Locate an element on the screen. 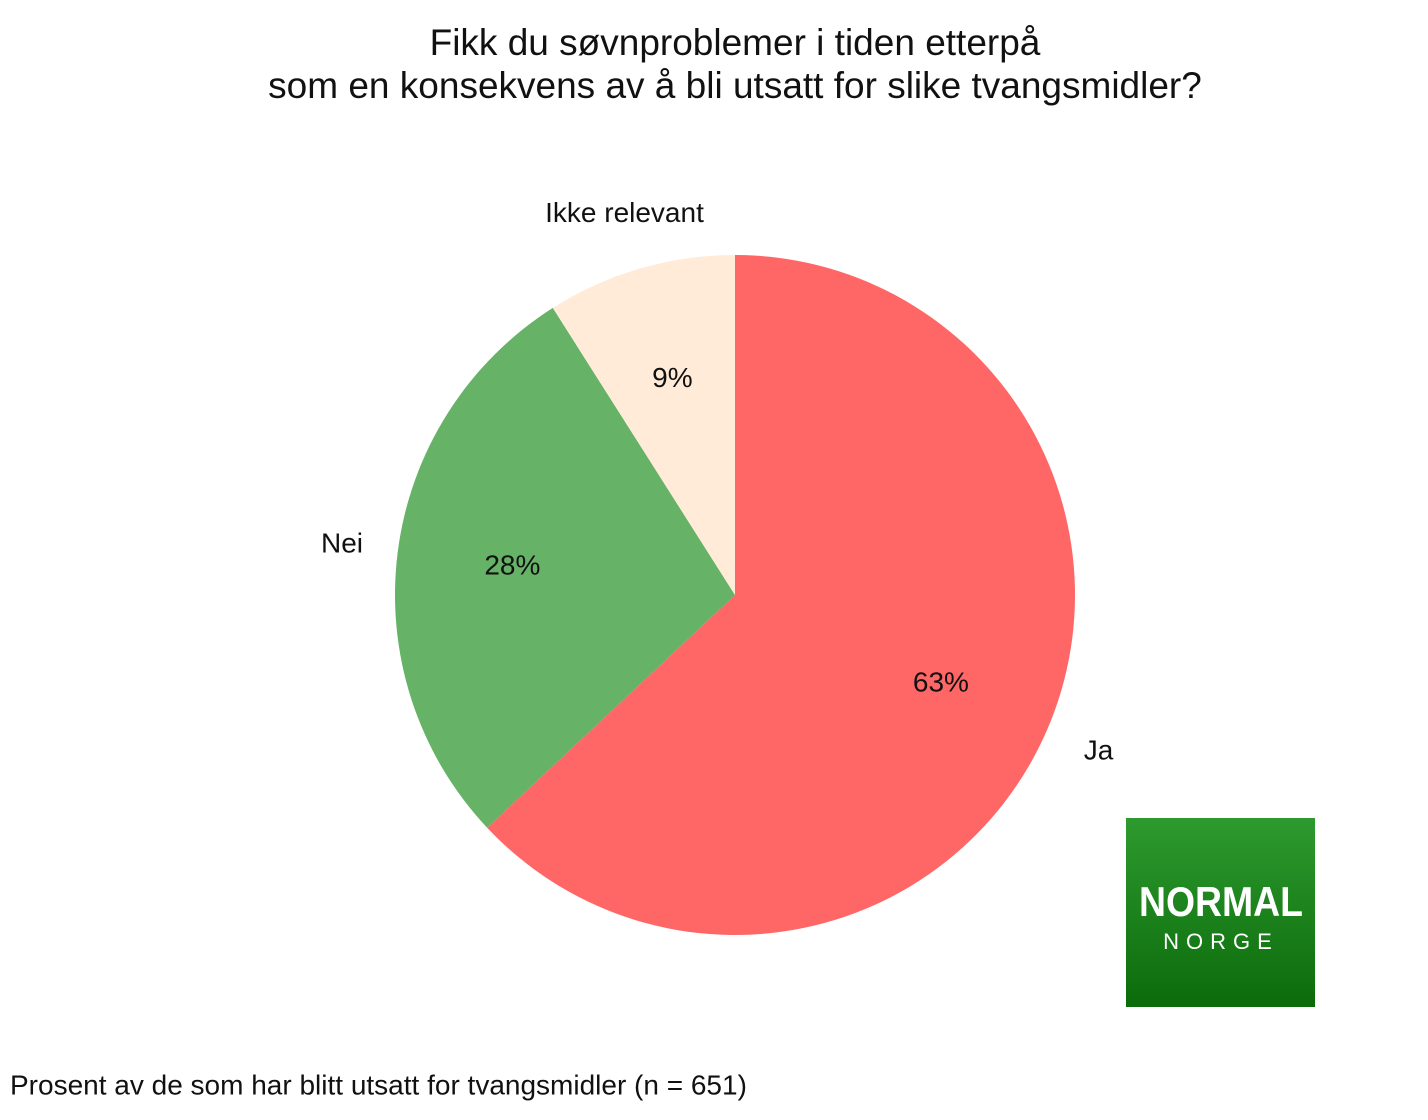 The width and height of the screenshot is (1428, 1120). value-label: 9% is located at coordinates (672, 377).